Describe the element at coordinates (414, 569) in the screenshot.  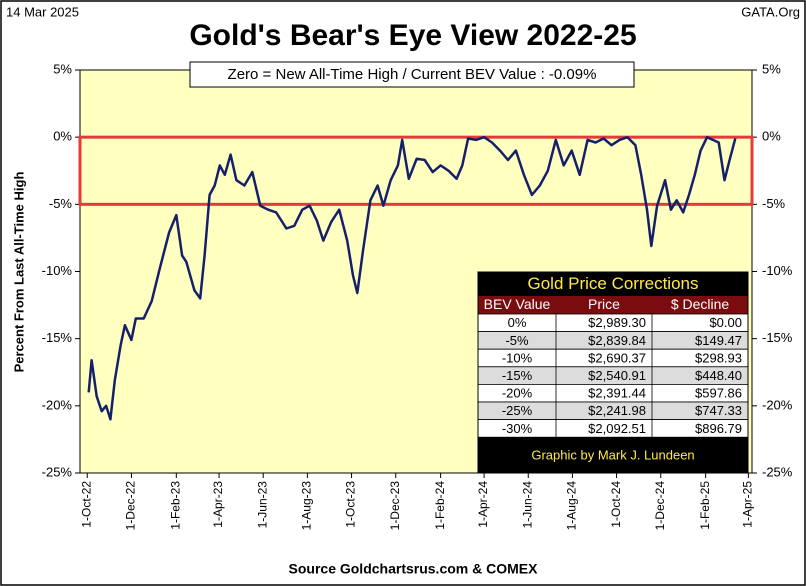
I see `x-axis-label: Source Goldchartsrus.com & COMEX` at that location.